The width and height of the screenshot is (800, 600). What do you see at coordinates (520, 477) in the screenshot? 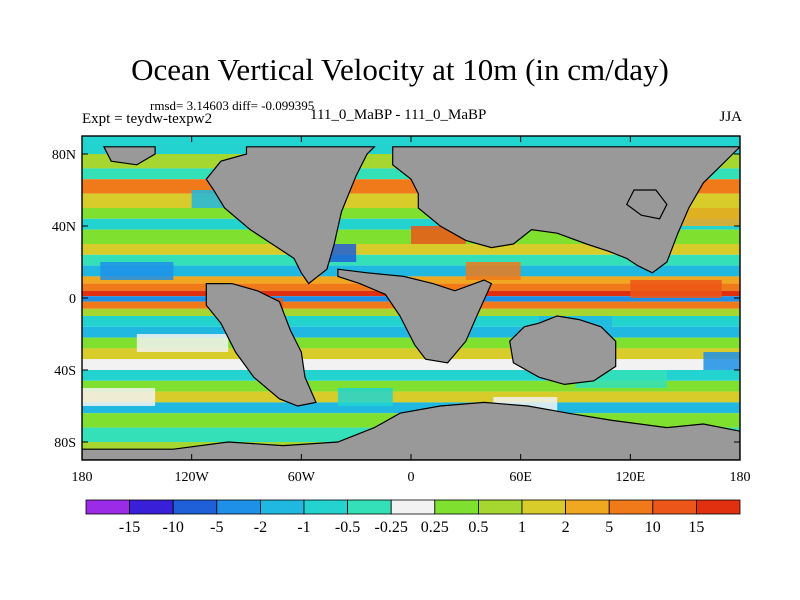
I see `x-tick-label: 60E` at bounding box center [520, 477].